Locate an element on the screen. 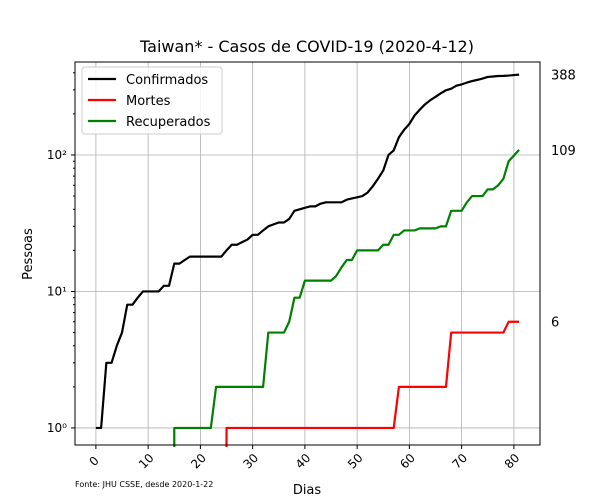 This screenshot has width=600, height=500. x-tick-label: 50 is located at coordinates (355, 461).